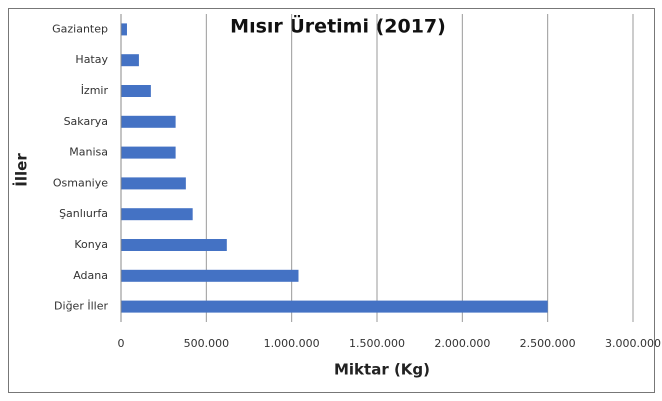 The width and height of the screenshot is (662, 401). What do you see at coordinates (88, 152) in the screenshot?
I see `y-tick-label: Manisa` at bounding box center [88, 152].